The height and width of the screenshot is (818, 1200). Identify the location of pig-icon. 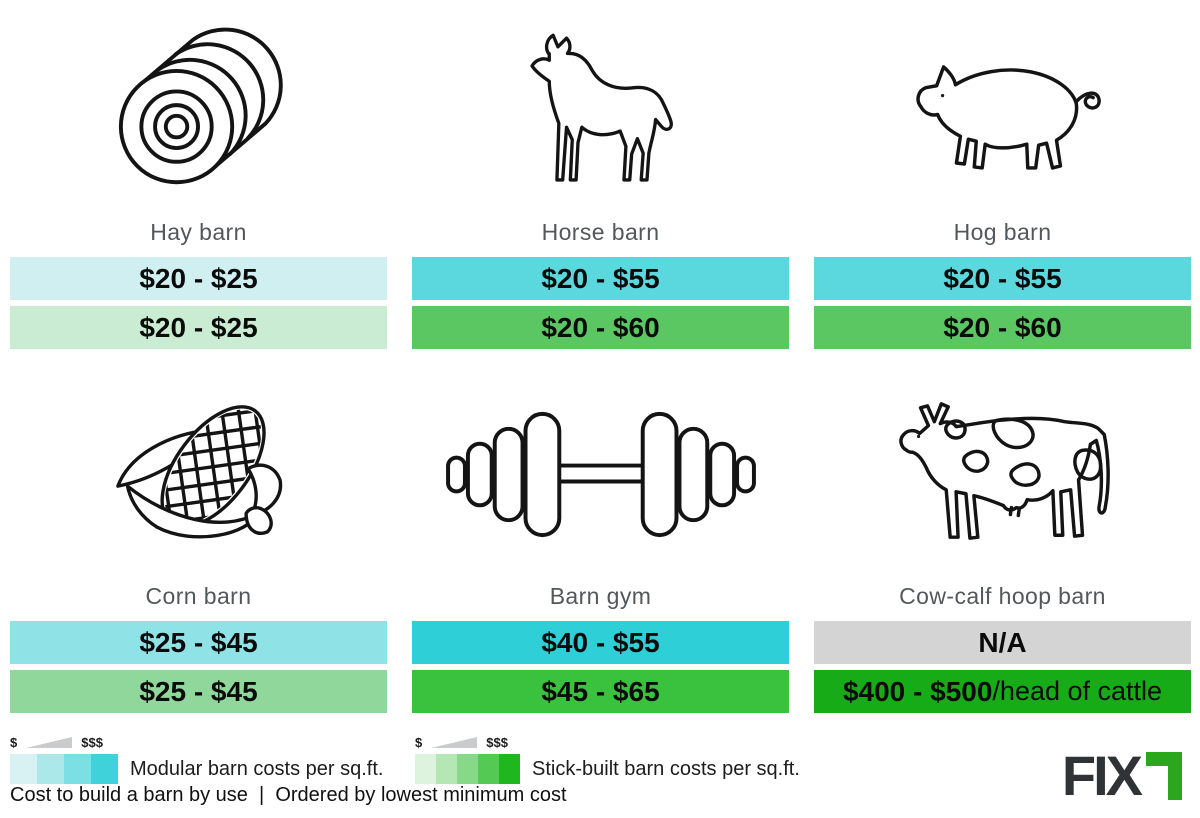
(1008, 117).